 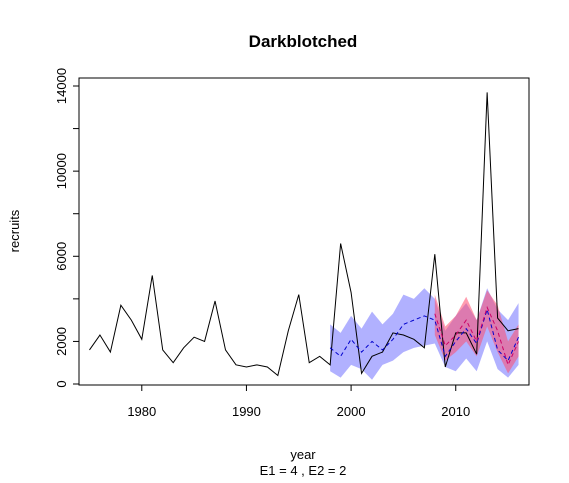 What do you see at coordinates (61, 256) in the screenshot?
I see `y-tick-label: 6000` at bounding box center [61, 256].